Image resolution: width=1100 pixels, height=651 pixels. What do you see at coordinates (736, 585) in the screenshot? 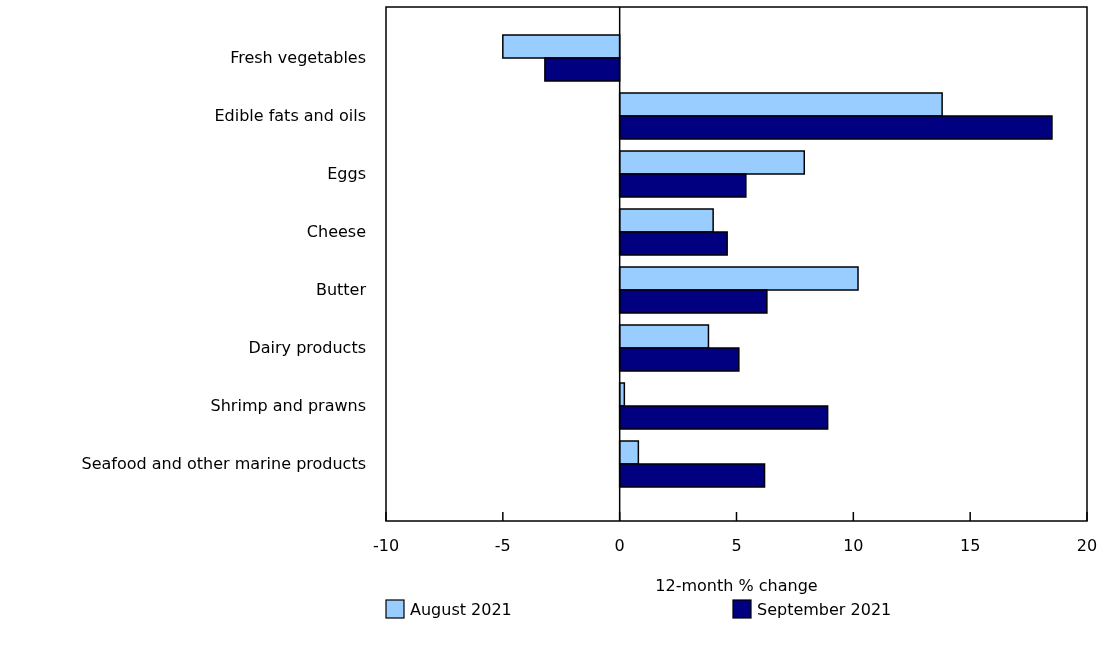
I see `x-axis-title: 12-month % change` at bounding box center [736, 585].